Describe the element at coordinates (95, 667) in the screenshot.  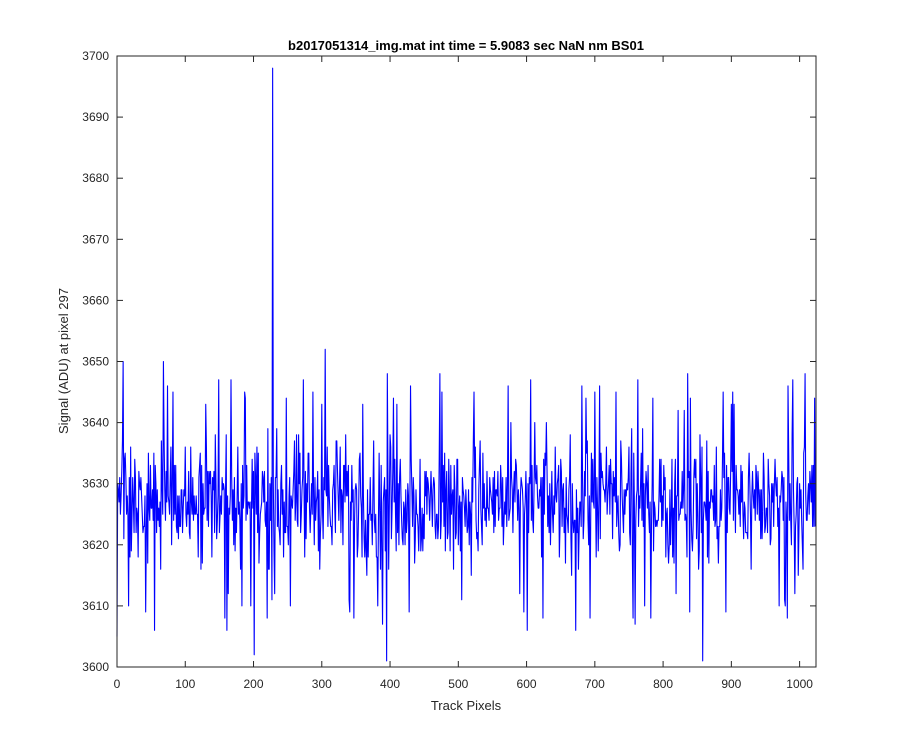
I see `y-tick-label: 3600` at that location.